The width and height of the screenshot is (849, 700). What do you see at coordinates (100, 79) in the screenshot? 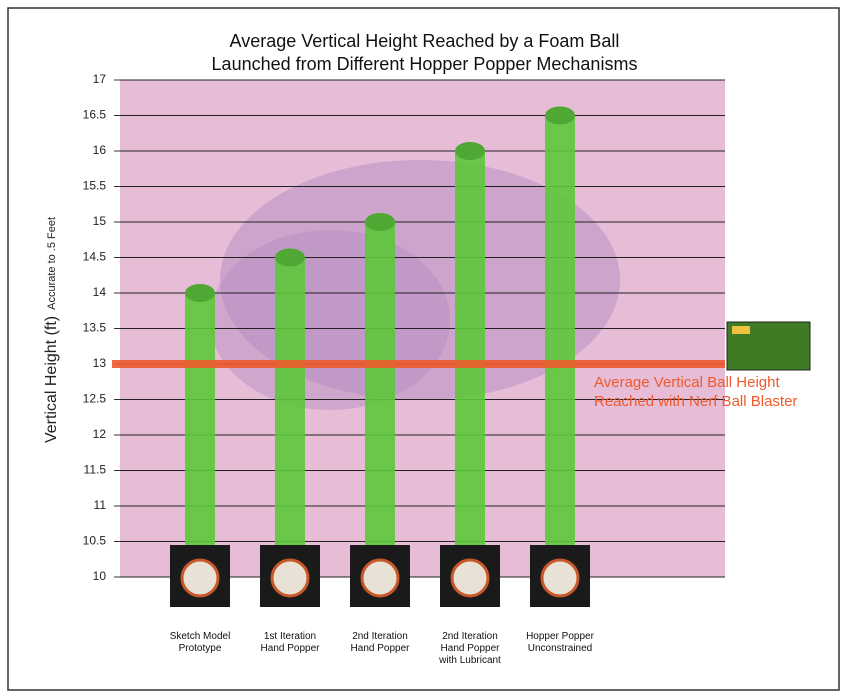
I see `y-tick-label: 17` at bounding box center [100, 79].